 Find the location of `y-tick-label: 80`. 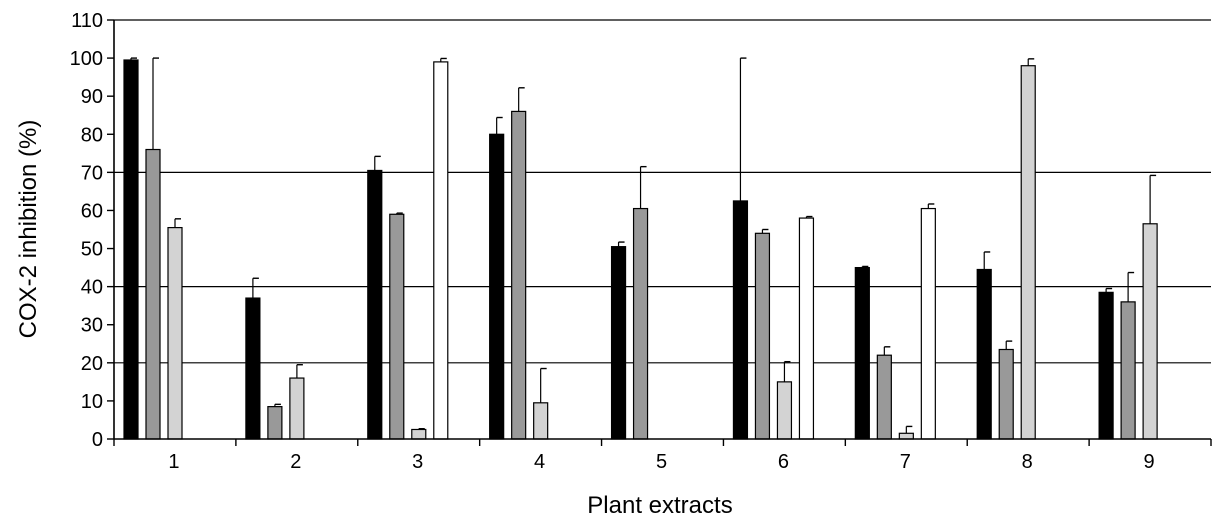

y-tick-label: 80 is located at coordinates (92, 135).